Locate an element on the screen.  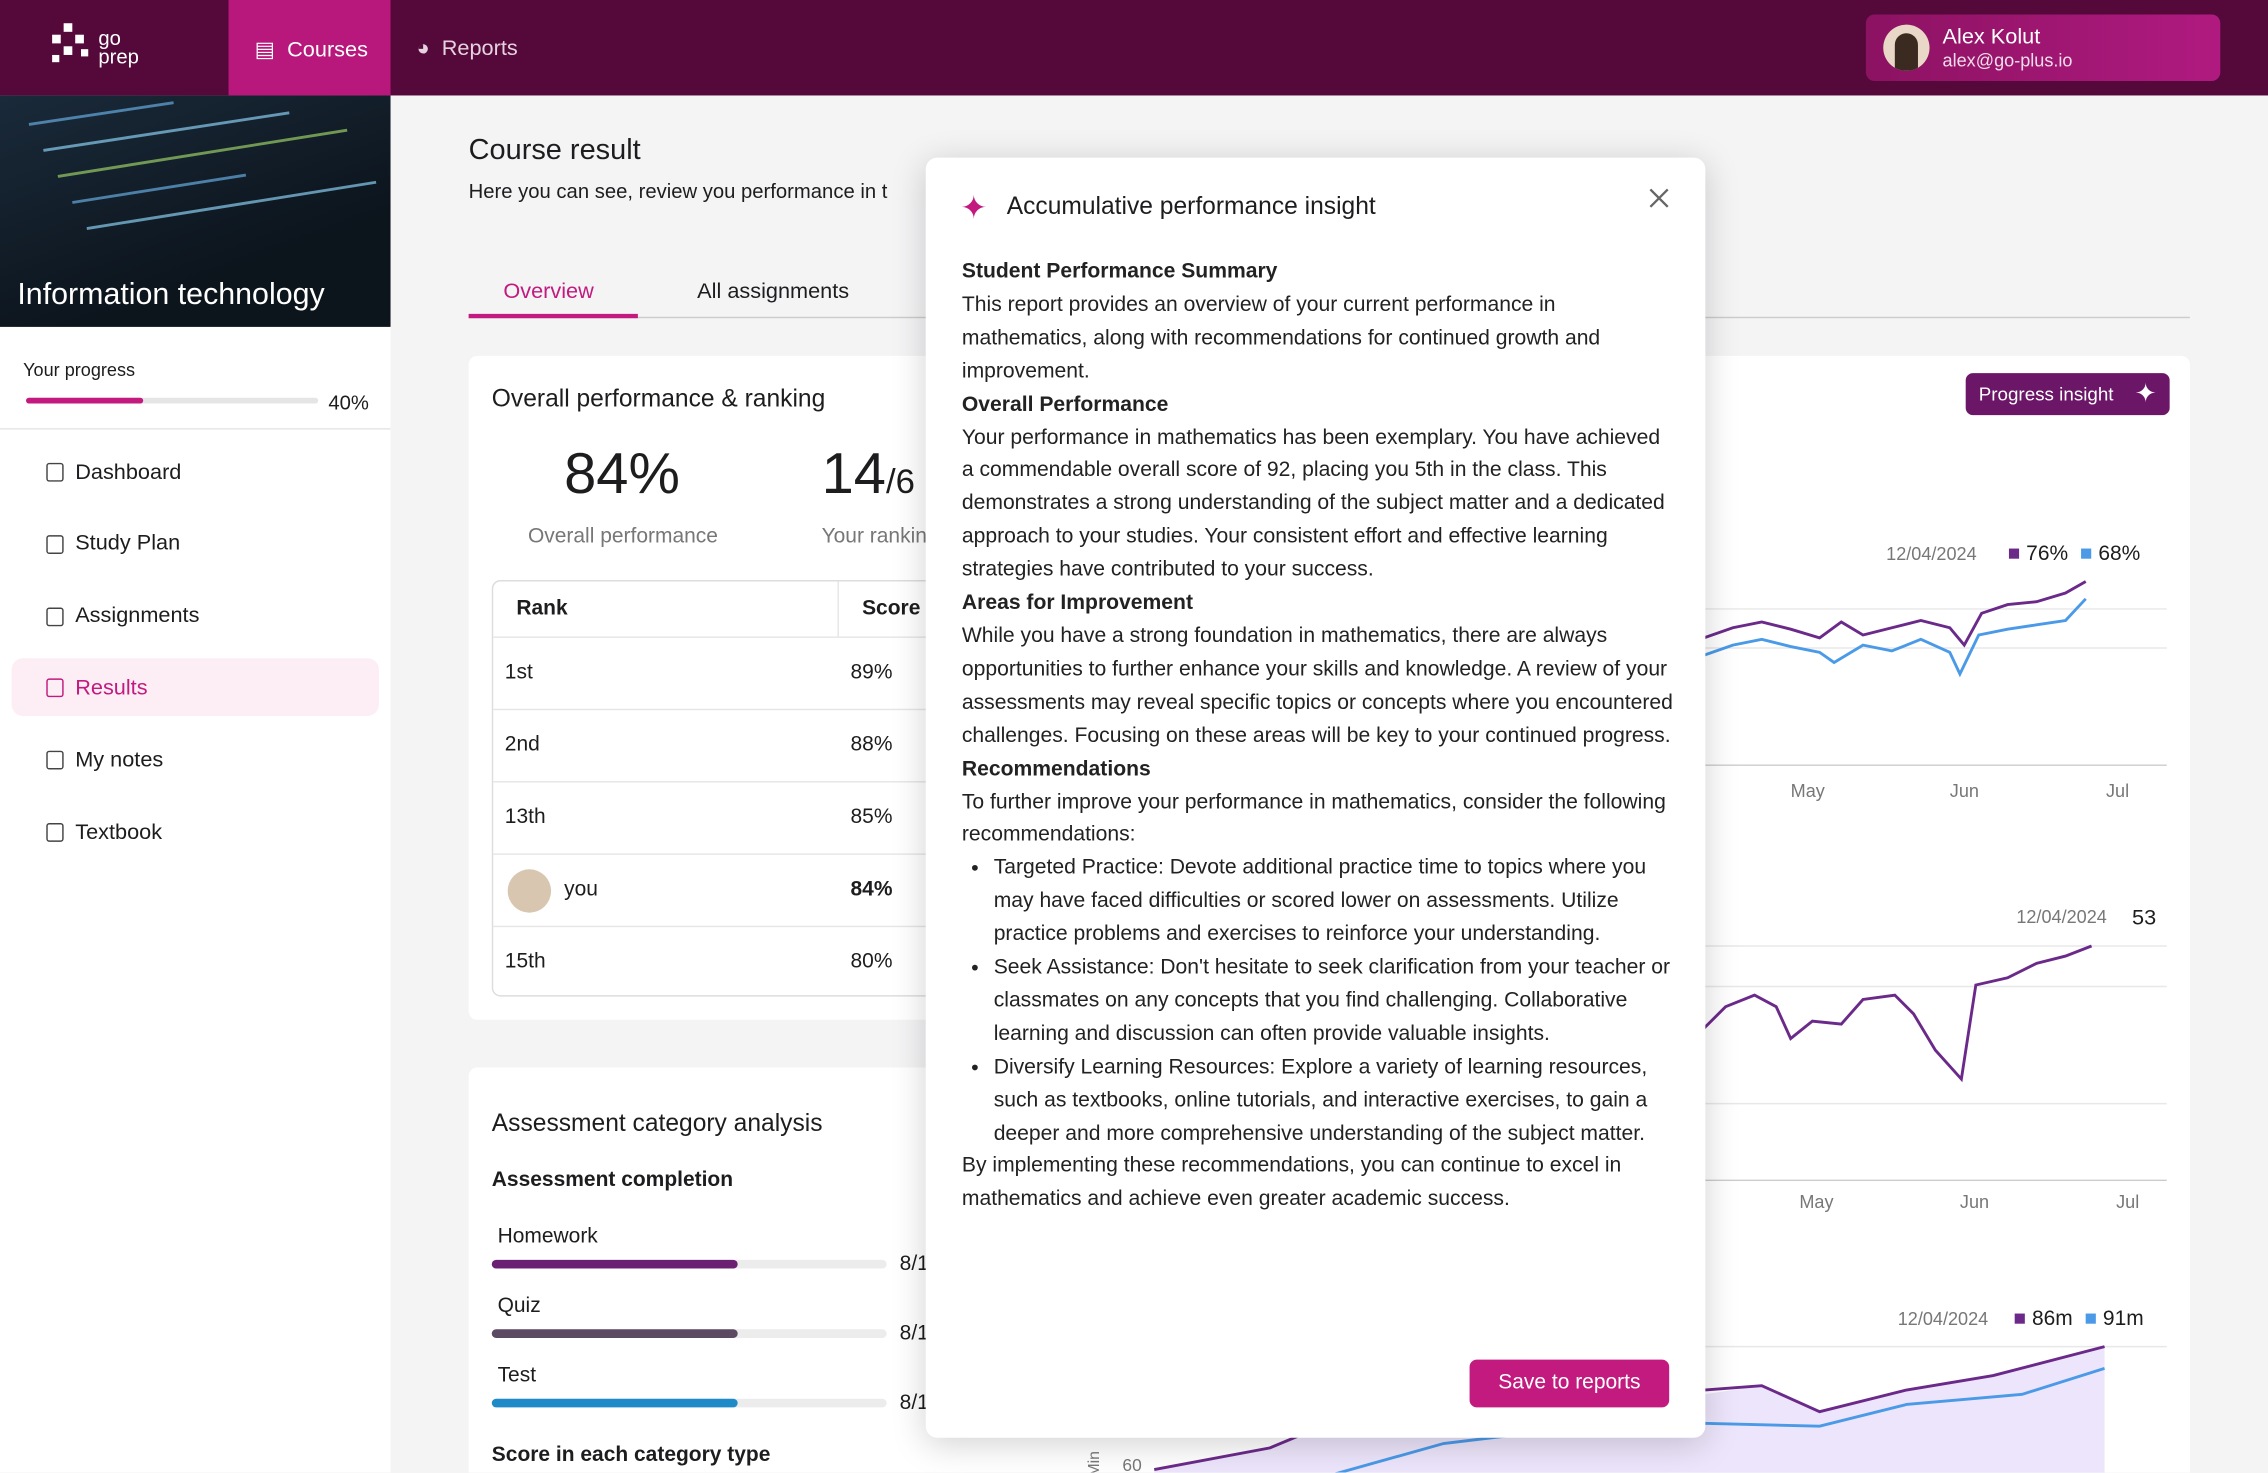
item-label: Homework is located at coordinates (547, 1237).